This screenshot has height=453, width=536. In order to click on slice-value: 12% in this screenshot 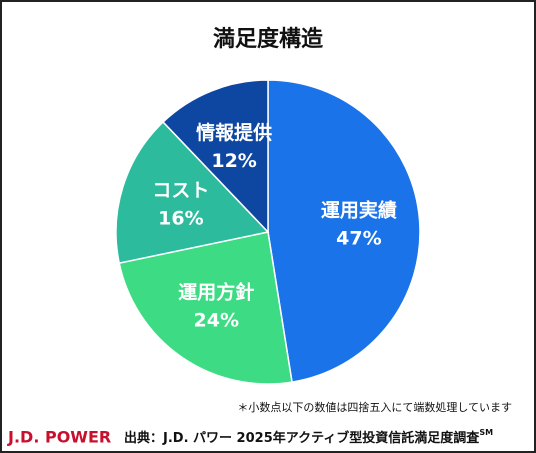, I will do `click(233, 161)`.